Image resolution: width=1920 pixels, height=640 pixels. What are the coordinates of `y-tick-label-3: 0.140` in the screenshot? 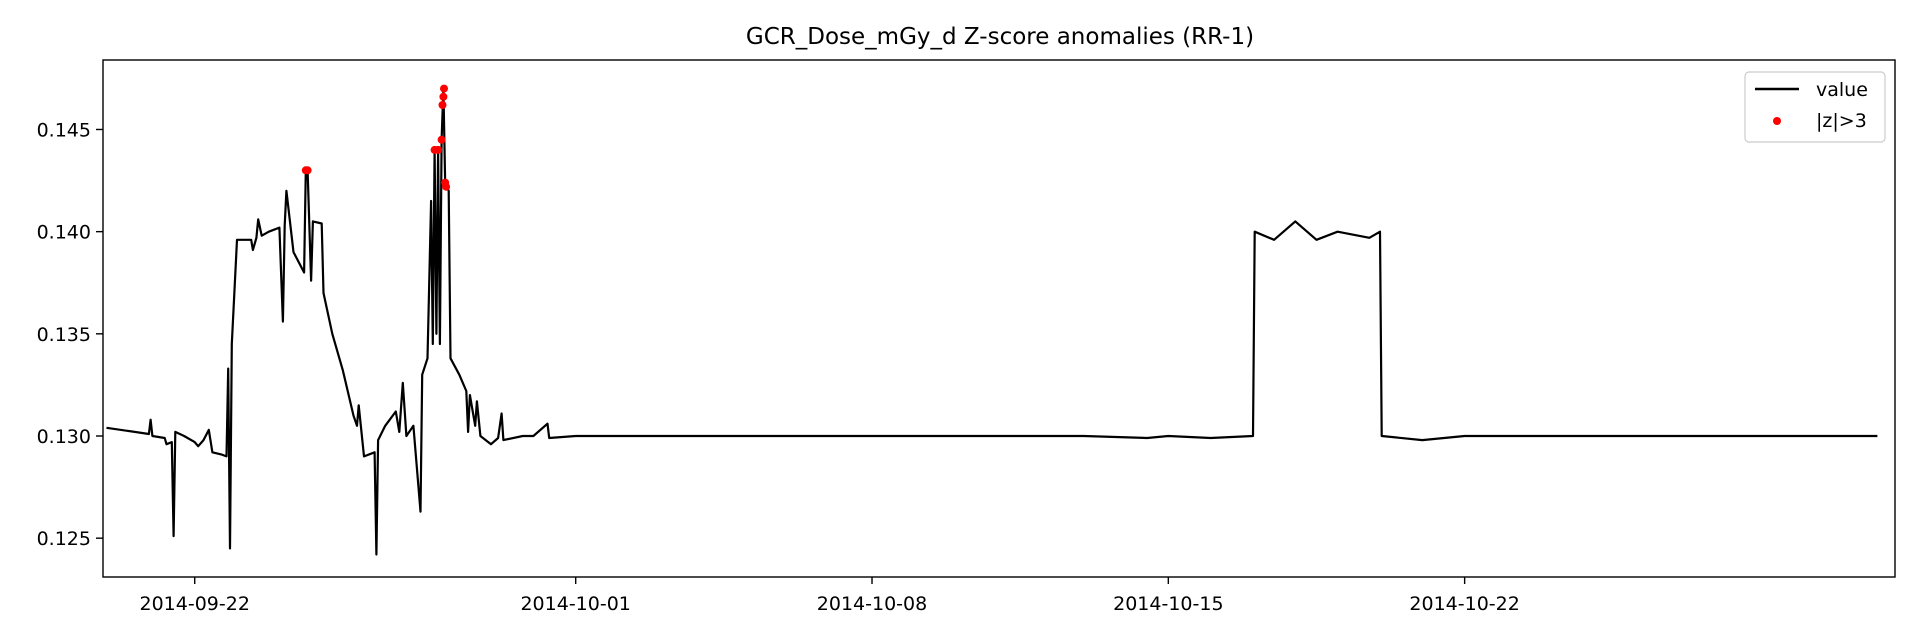 It's located at (64, 233).